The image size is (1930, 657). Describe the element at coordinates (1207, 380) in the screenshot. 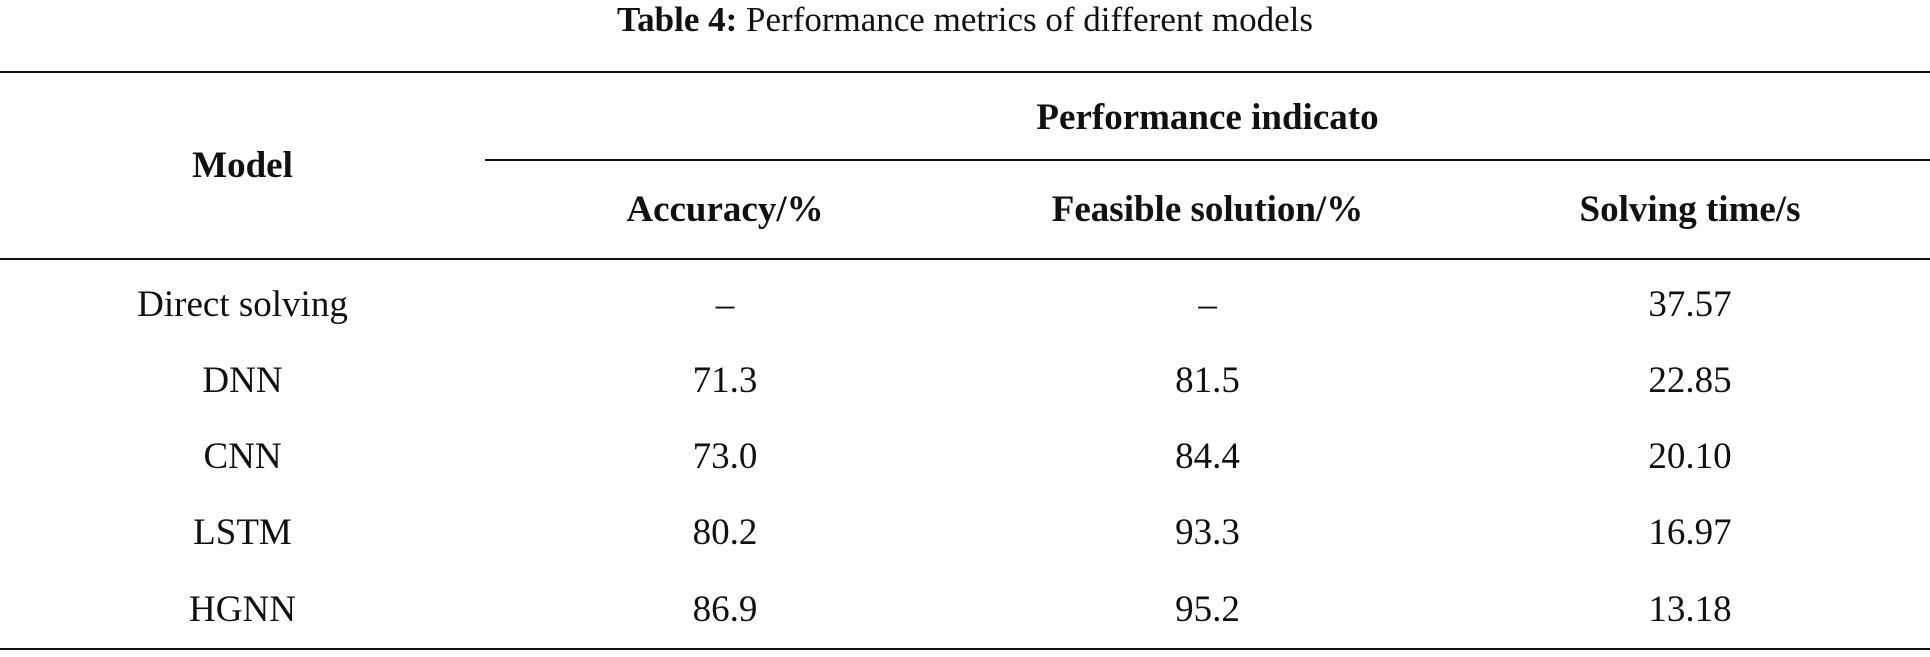

I see `cell-feasible: 81.5` at that location.